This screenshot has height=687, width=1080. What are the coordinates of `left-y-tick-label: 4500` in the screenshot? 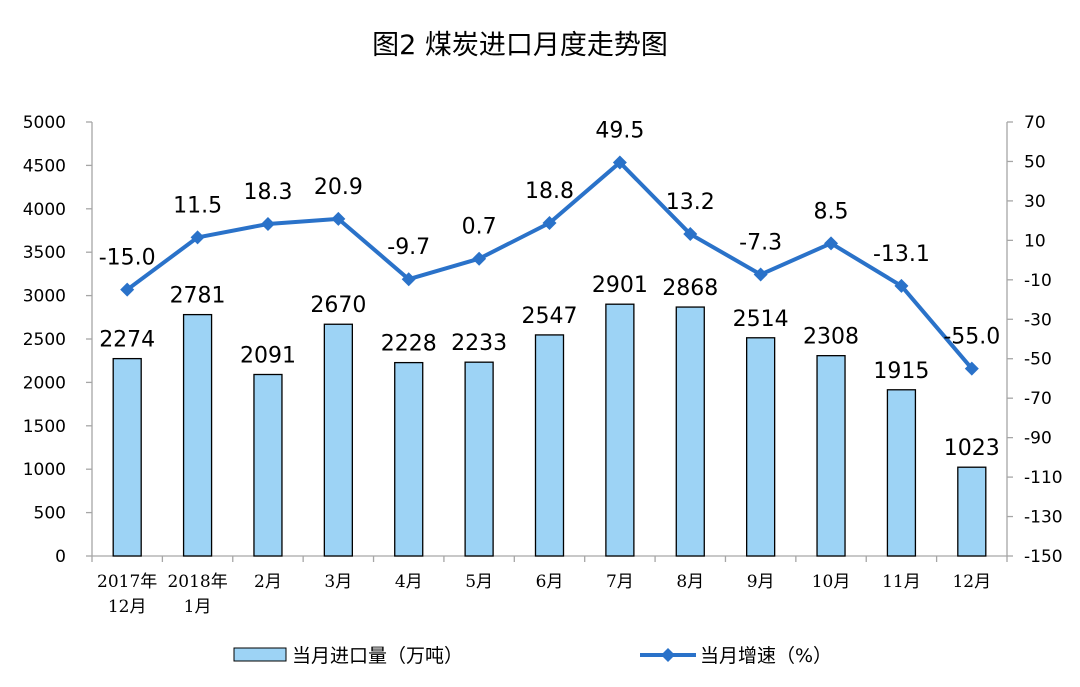 It's located at (44, 166).